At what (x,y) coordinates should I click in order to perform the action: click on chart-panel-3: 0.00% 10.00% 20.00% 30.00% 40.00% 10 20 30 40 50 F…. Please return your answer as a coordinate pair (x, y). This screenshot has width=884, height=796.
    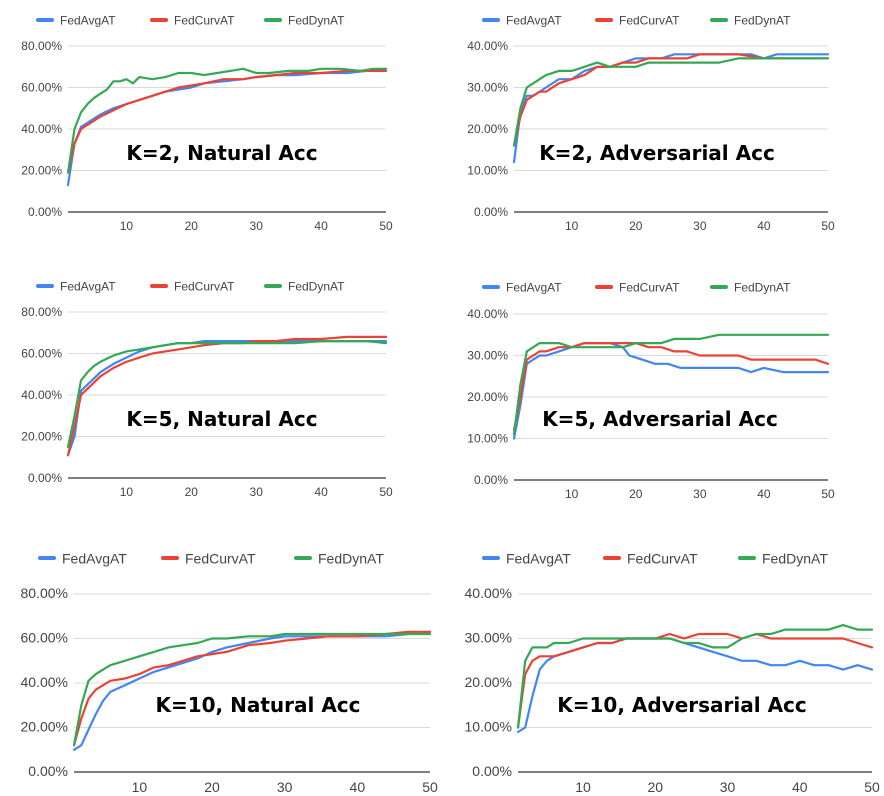
    Looking at the image, I should click on (651, 391).